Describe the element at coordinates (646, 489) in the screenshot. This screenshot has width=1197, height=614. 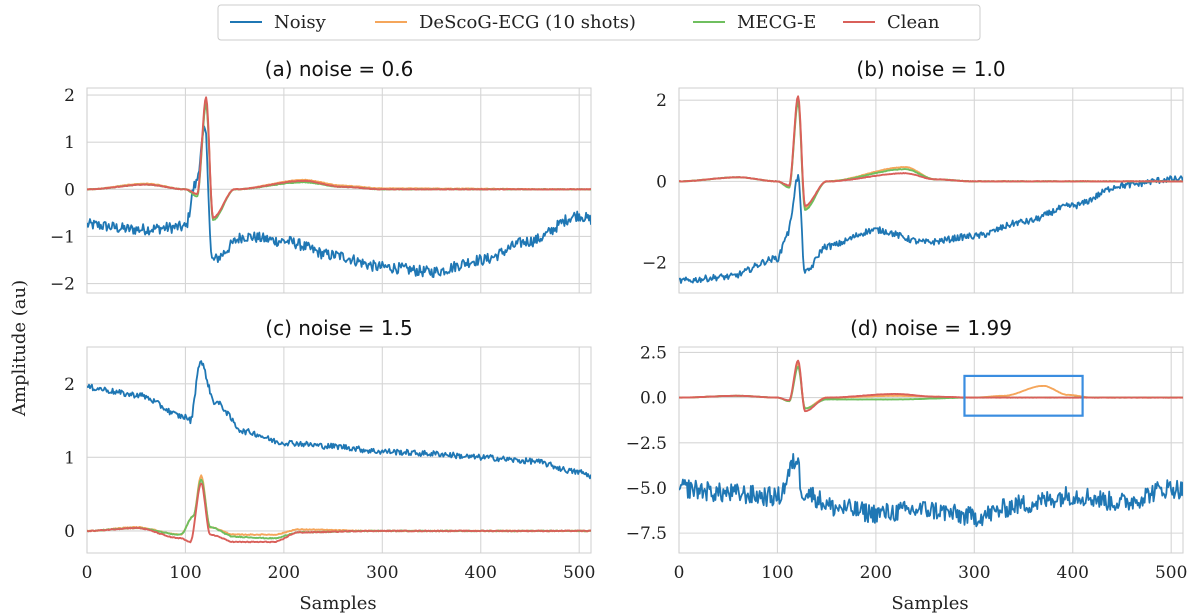
I see `y-tick-label: −5.0` at that location.